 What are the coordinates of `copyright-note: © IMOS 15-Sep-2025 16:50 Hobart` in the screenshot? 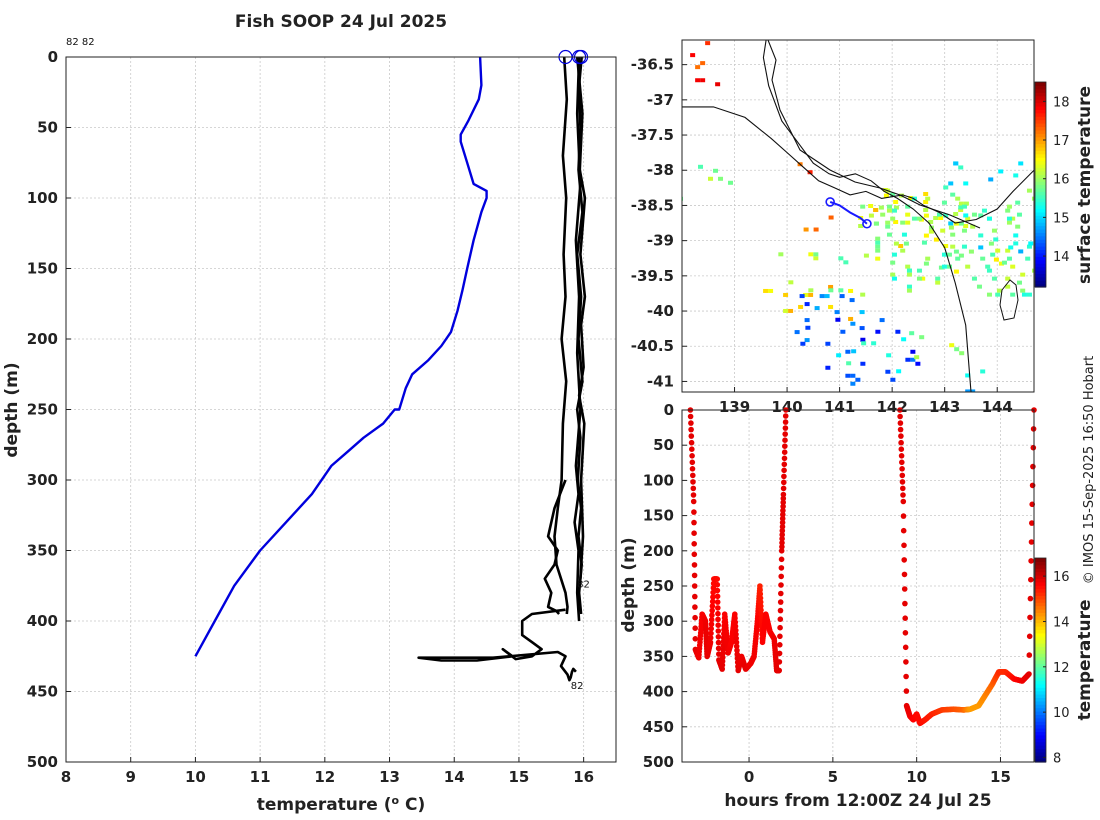 It's located at (1089, 470).